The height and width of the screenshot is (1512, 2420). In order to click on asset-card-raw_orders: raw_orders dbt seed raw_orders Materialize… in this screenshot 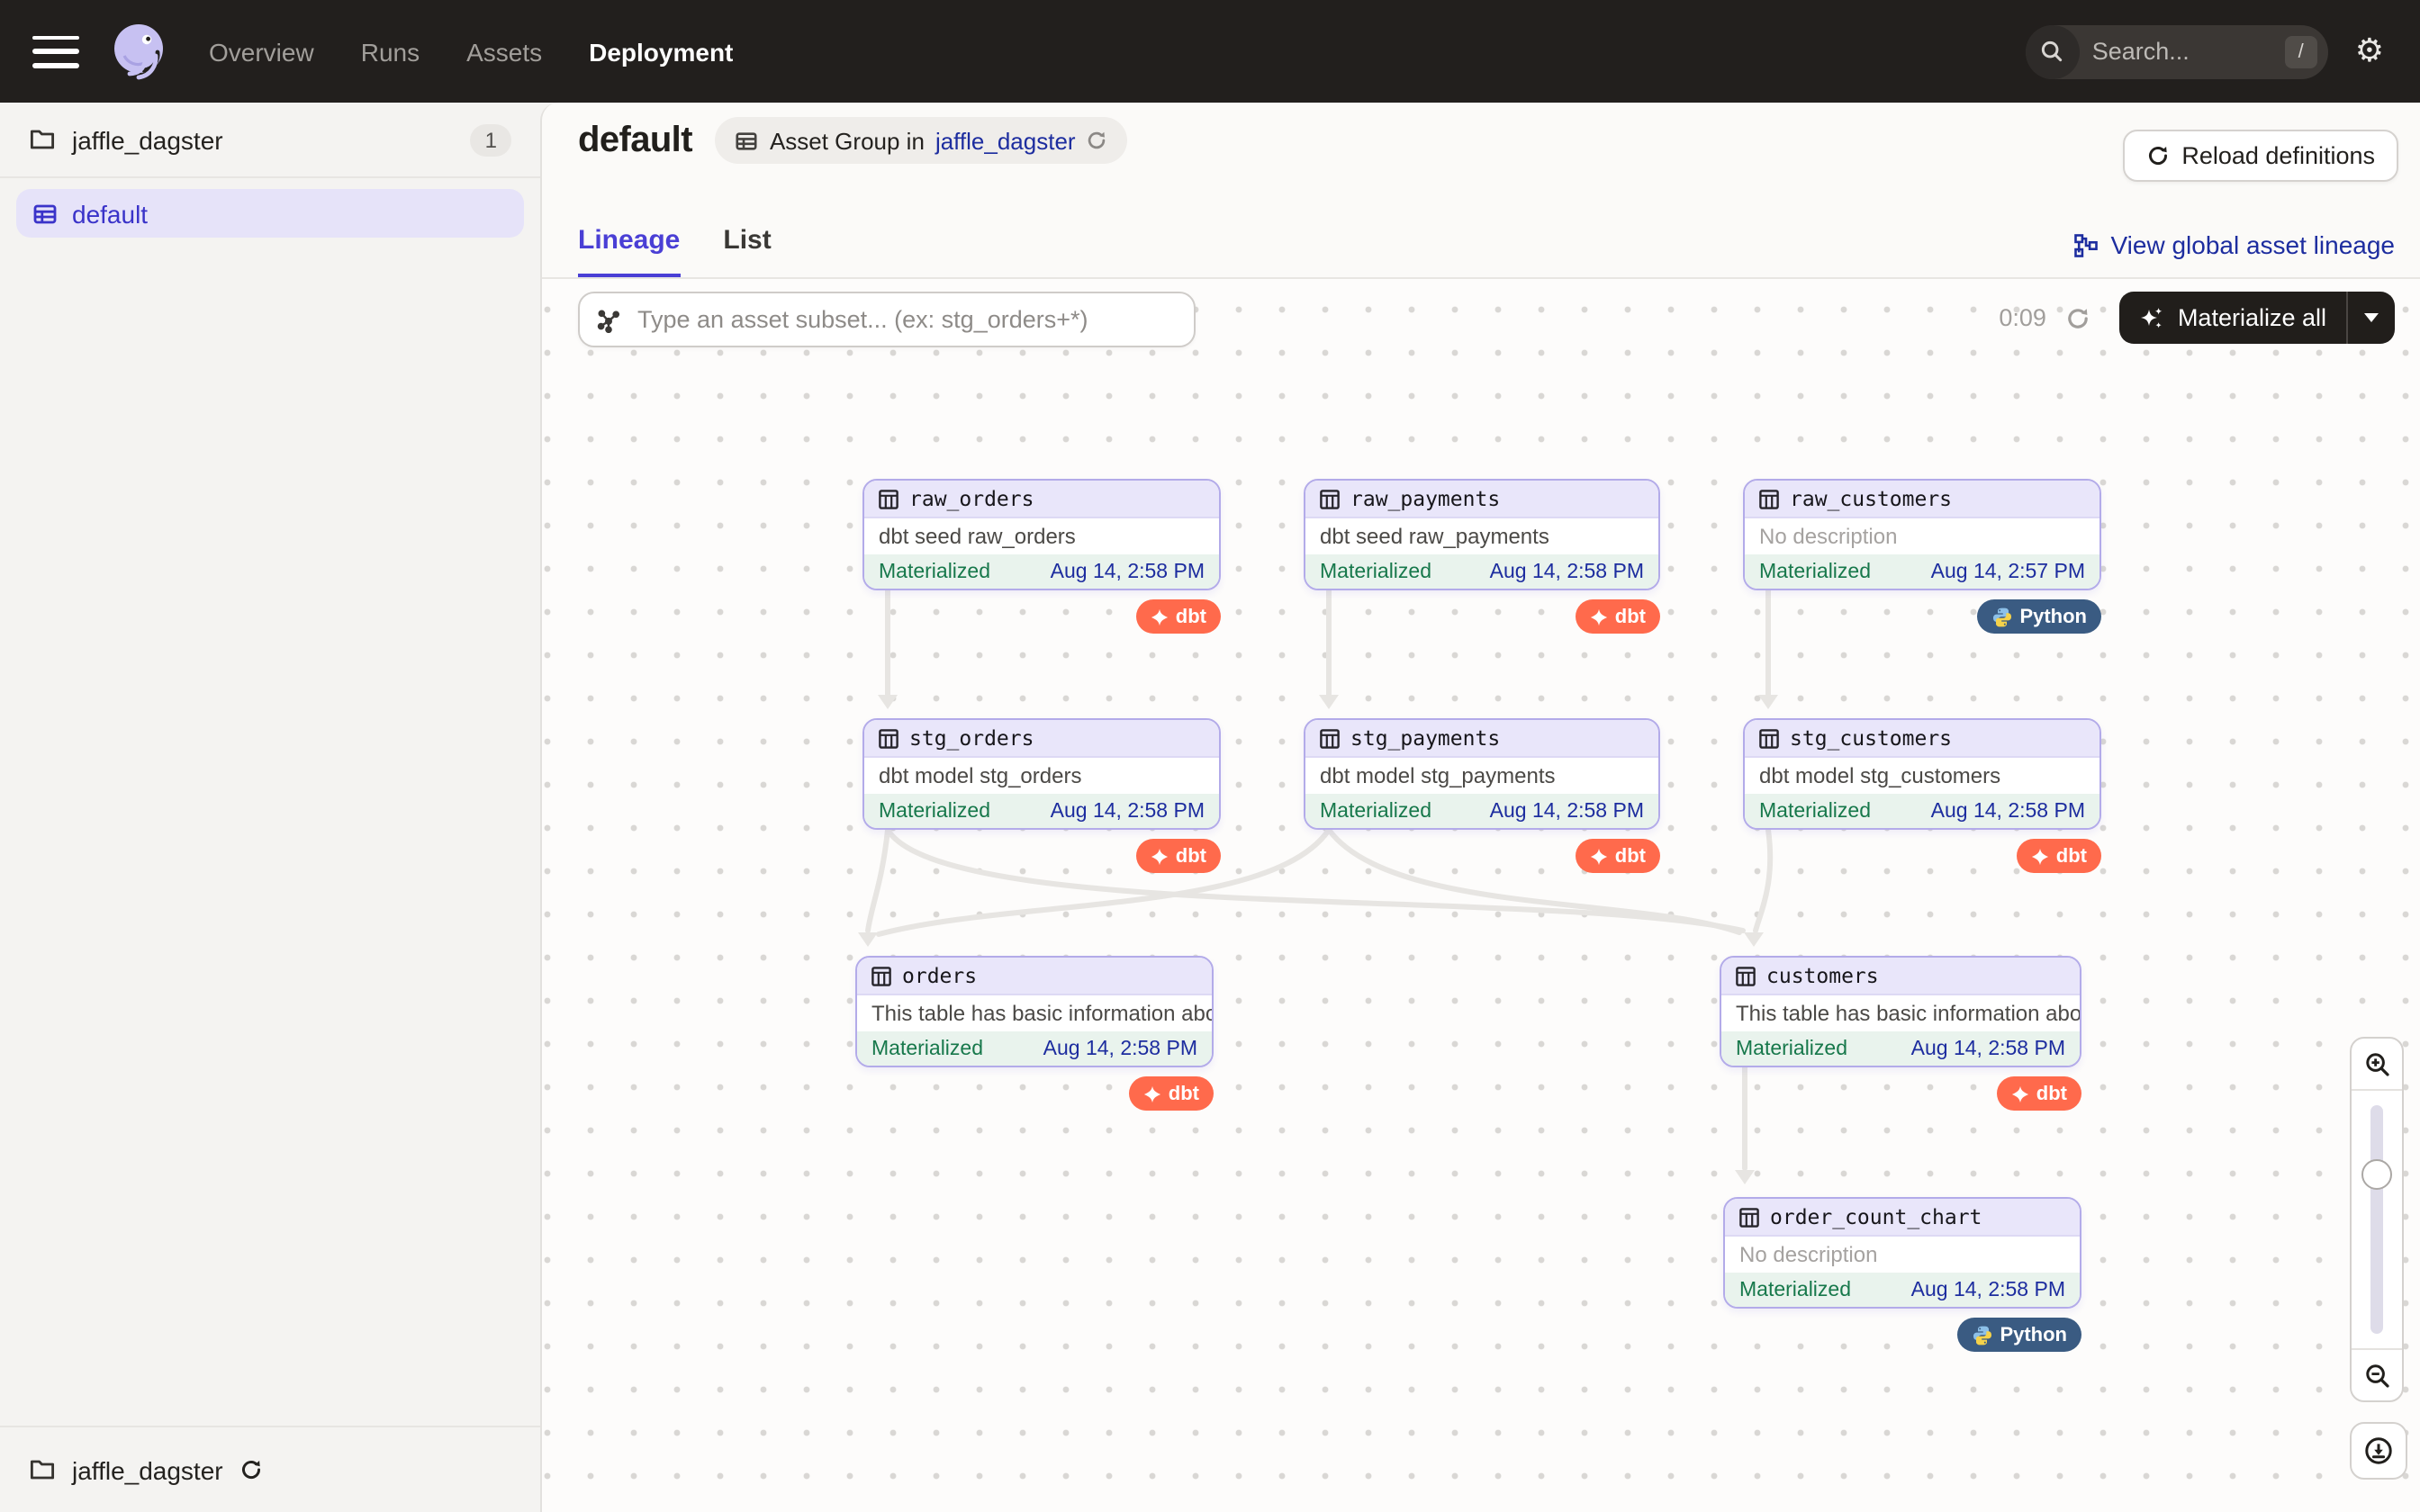, I will do `click(1041, 534)`.